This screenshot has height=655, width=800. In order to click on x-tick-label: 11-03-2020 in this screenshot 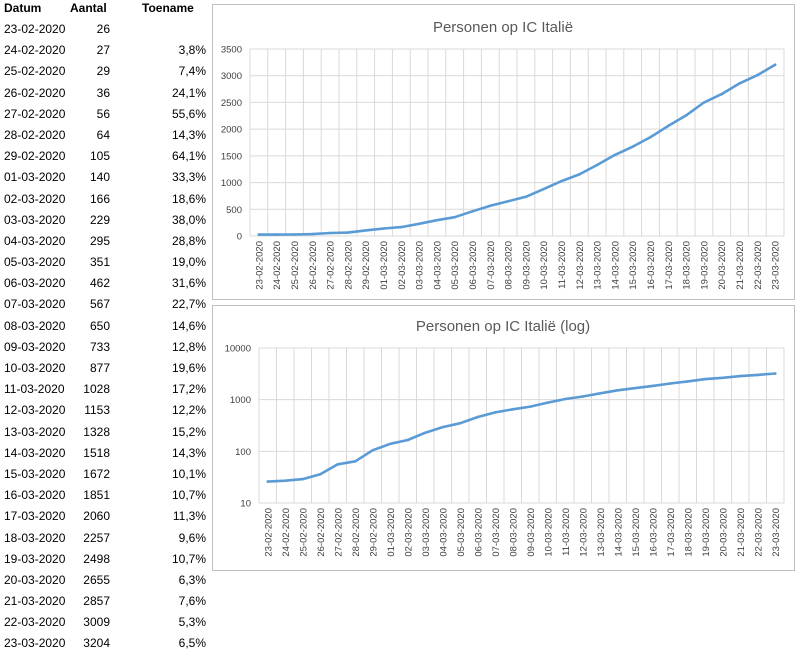, I will do `click(566, 532)`.